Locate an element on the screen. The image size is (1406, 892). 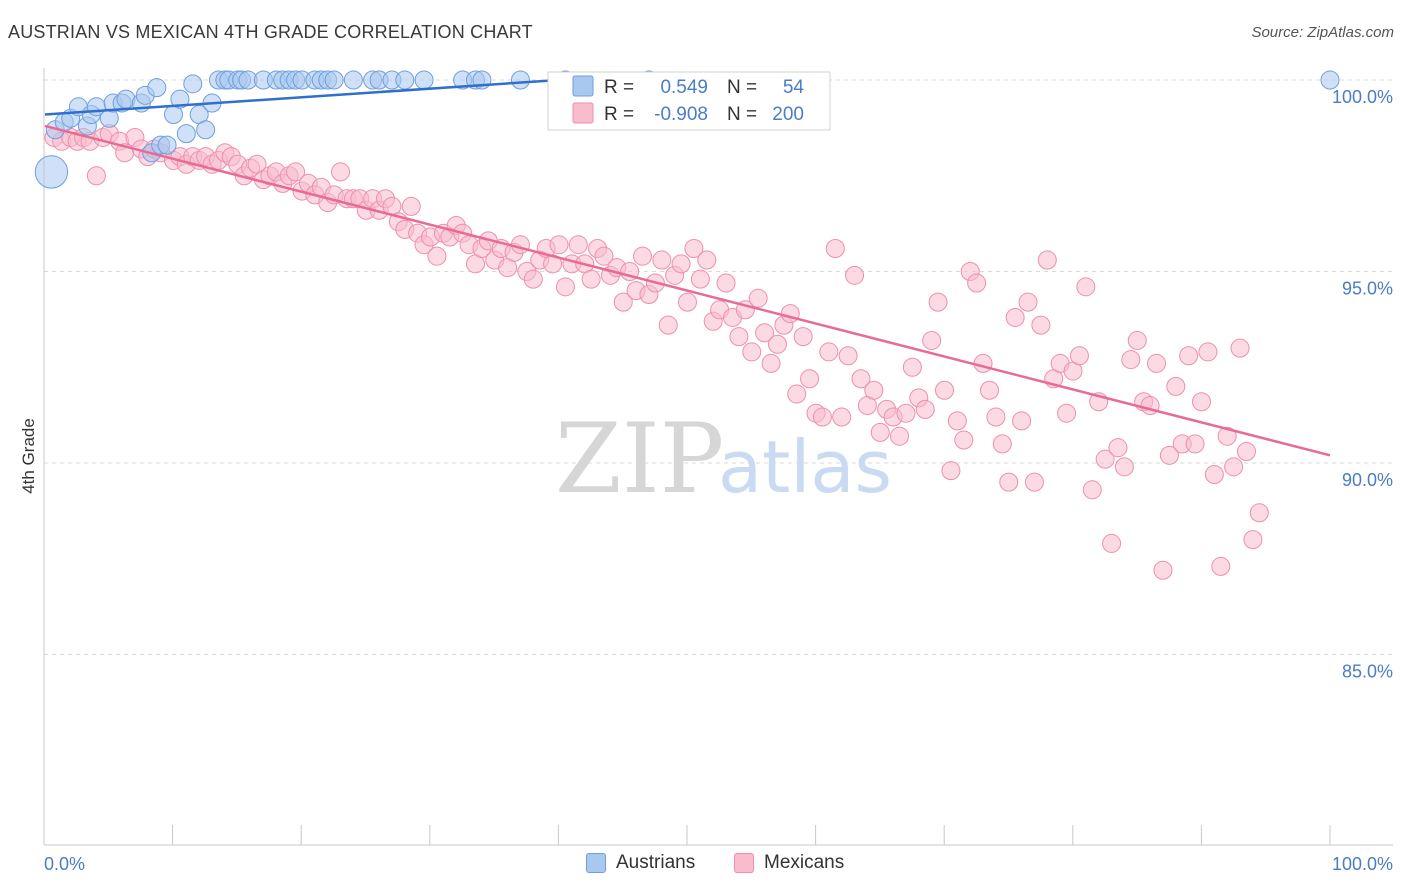
legend-item-austrians: Austrians is located at coordinates (640, 863).